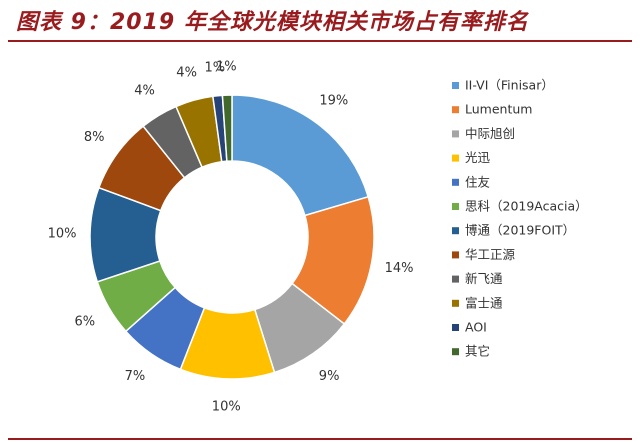  I want to click on legend-swatch-lumentum, so click(455, 110).